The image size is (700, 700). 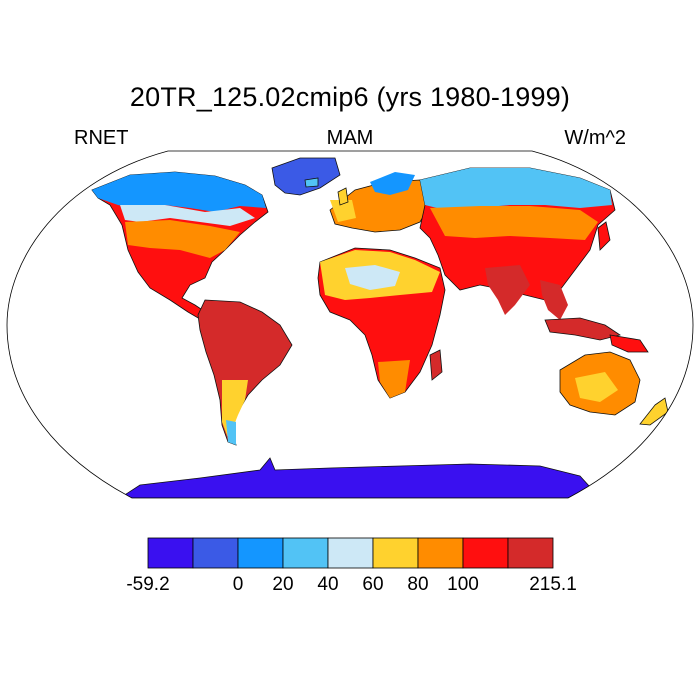 I want to click on map-title: 20TR_125.02cmip6 (yrs 1980-1999), so click(x=350, y=97).